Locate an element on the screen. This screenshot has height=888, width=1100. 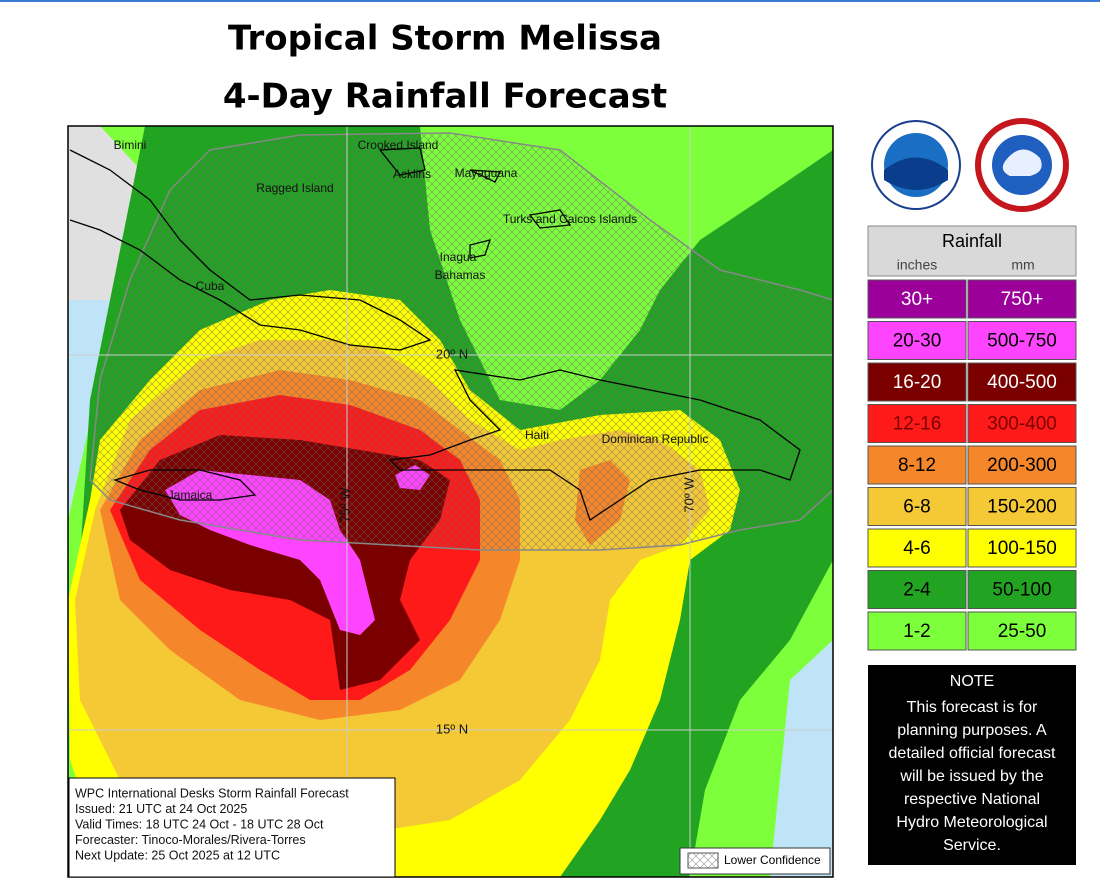
note-line: Hydro Meteorological is located at coordinates (971, 822).